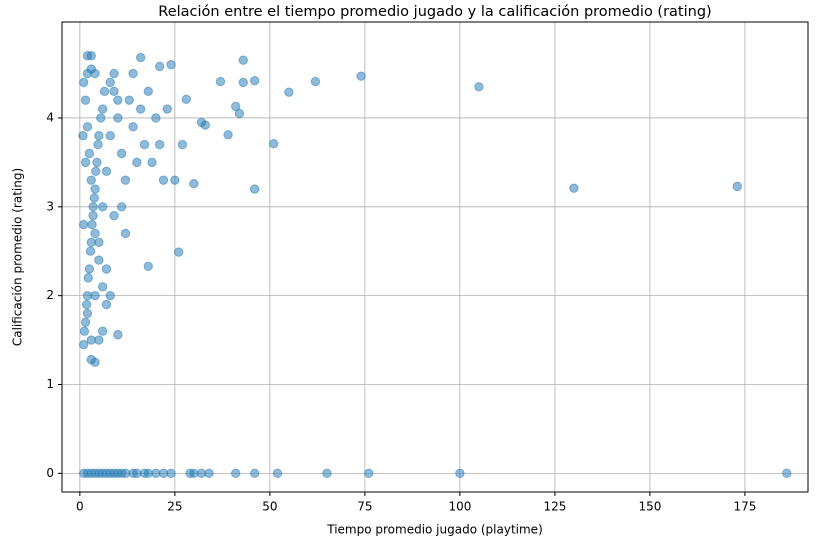 The height and width of the screenshot is (552, 833). I want to click on x-tick-label: 100, so click(459, 507).